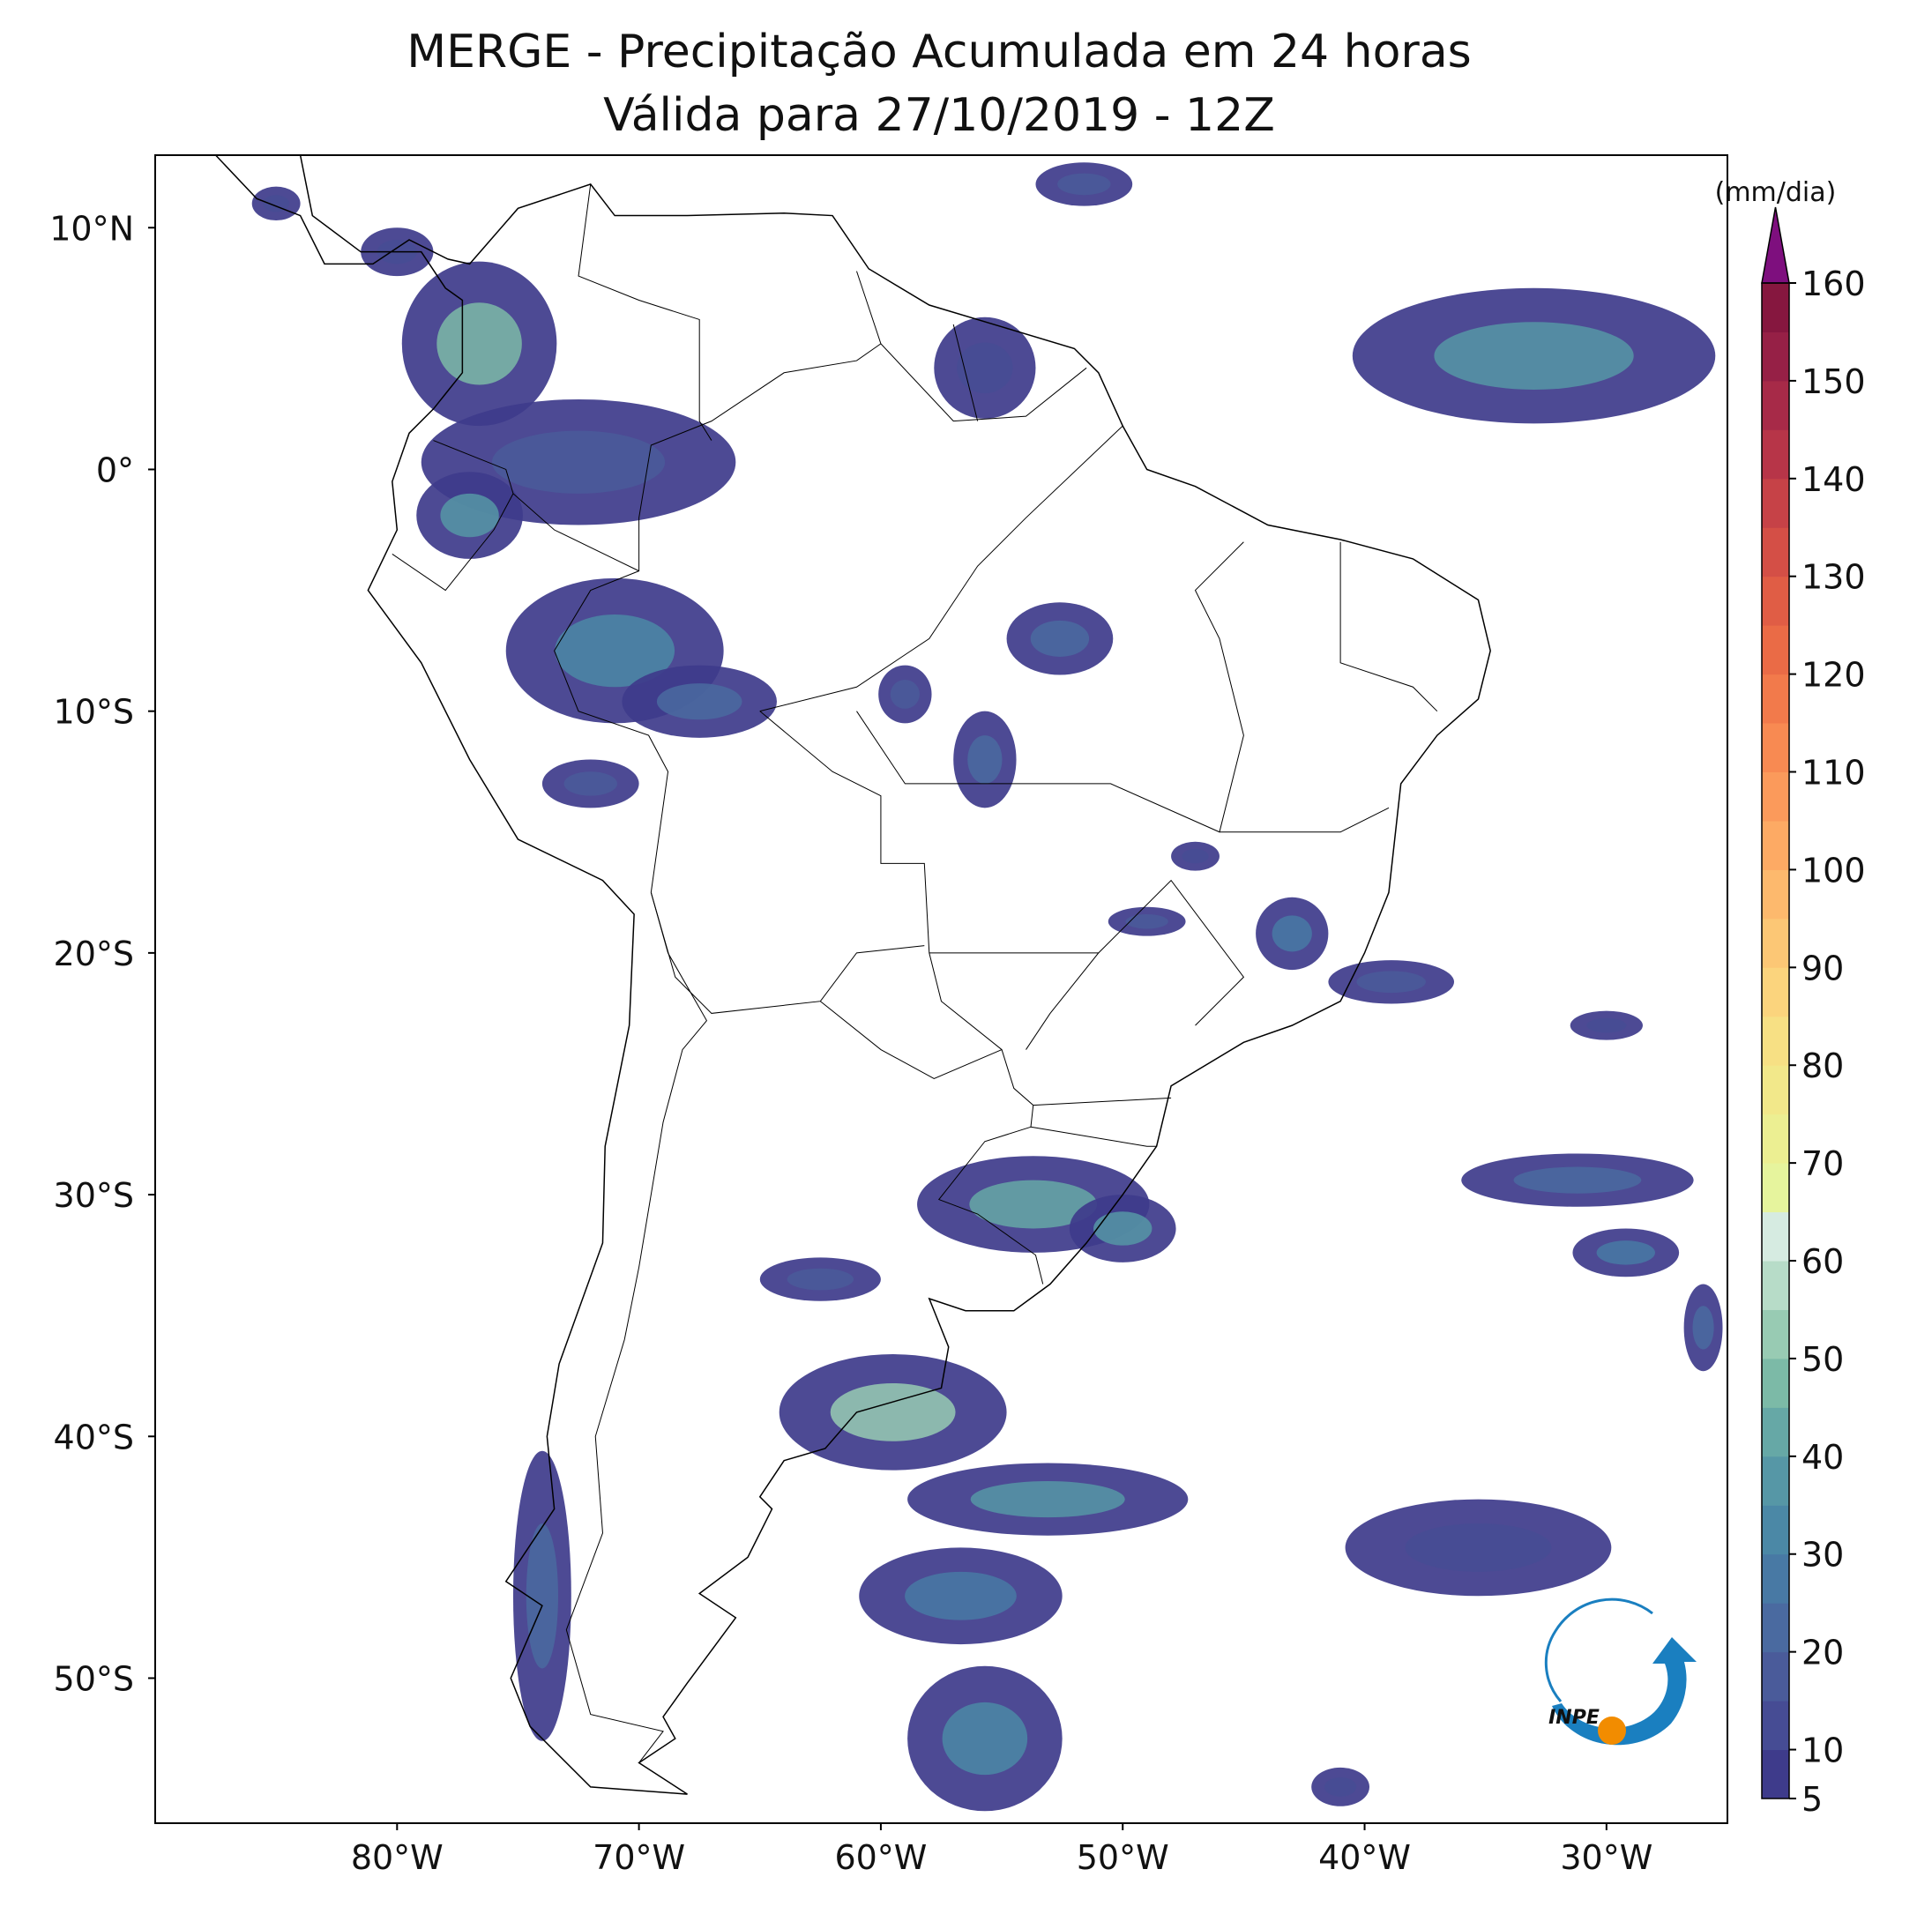 This screenshot has width=1932, height=1914. I want to click on colorbar-tick-label: 10, so click(1822, 1751).